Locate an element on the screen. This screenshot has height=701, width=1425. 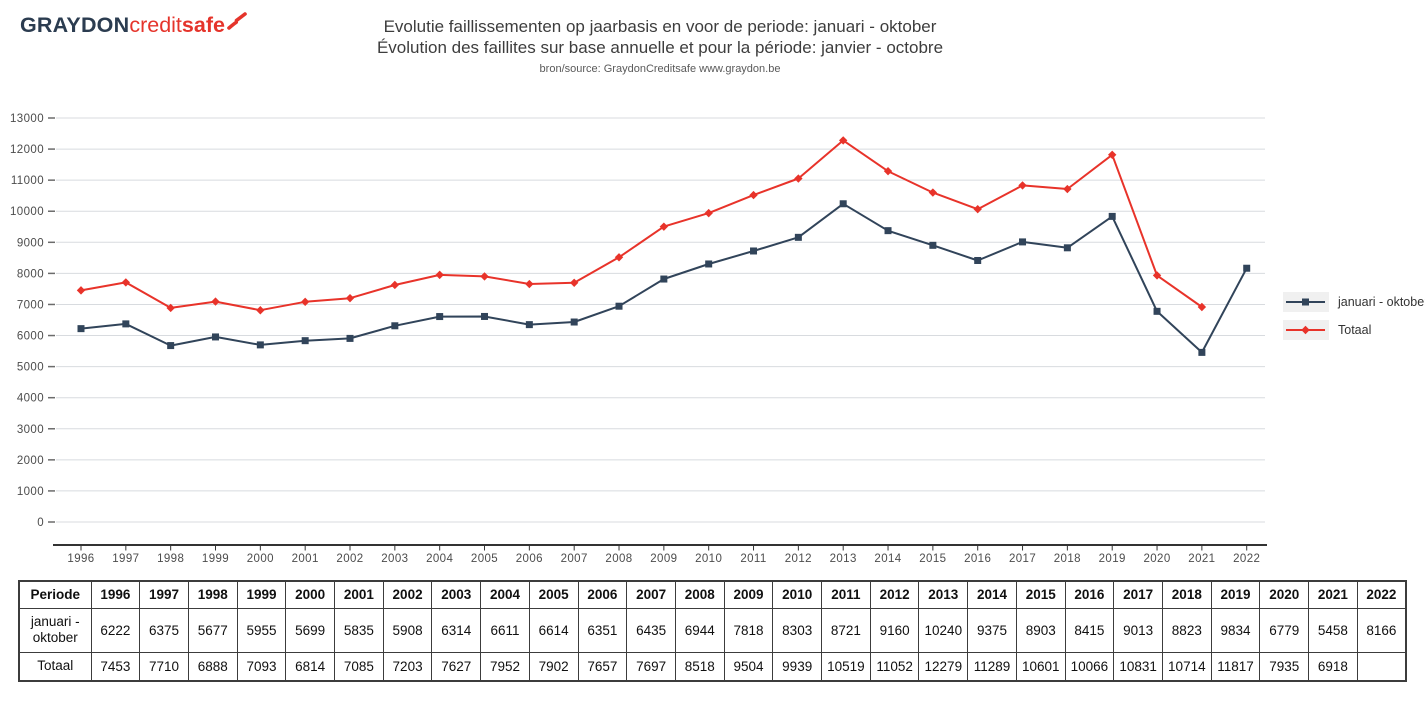
svg-text: 1000 is located at coordinates (30, 492).